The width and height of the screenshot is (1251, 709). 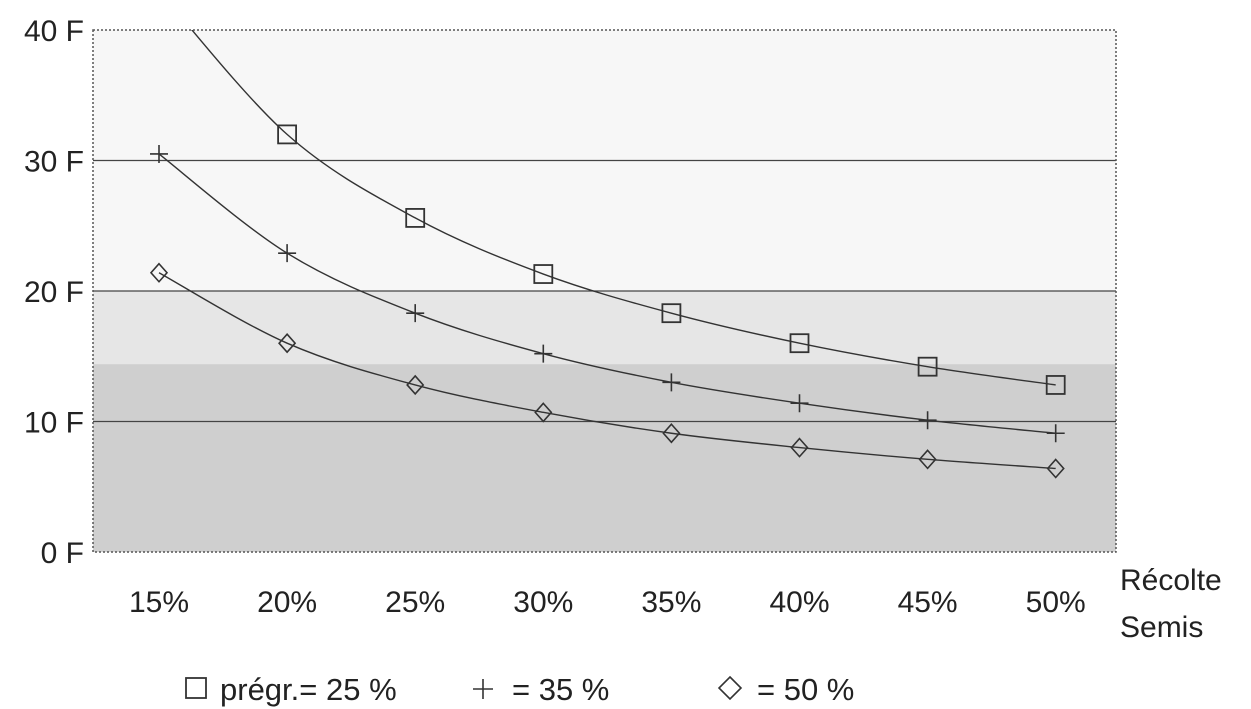 What do you see at coordinates (159, 602) in the screenshot?
I see `x-tick-label: 15%` at bounding box center [159, 602].